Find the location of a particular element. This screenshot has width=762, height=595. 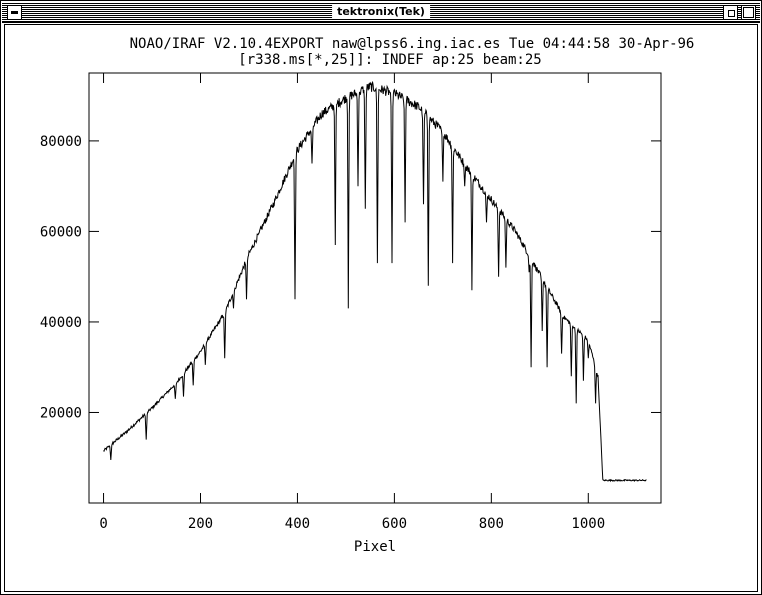

chart-subtitle: [r338.ms[*,25]]: INDEF ap:25 beam:25 is located at coordinates (389, 60).